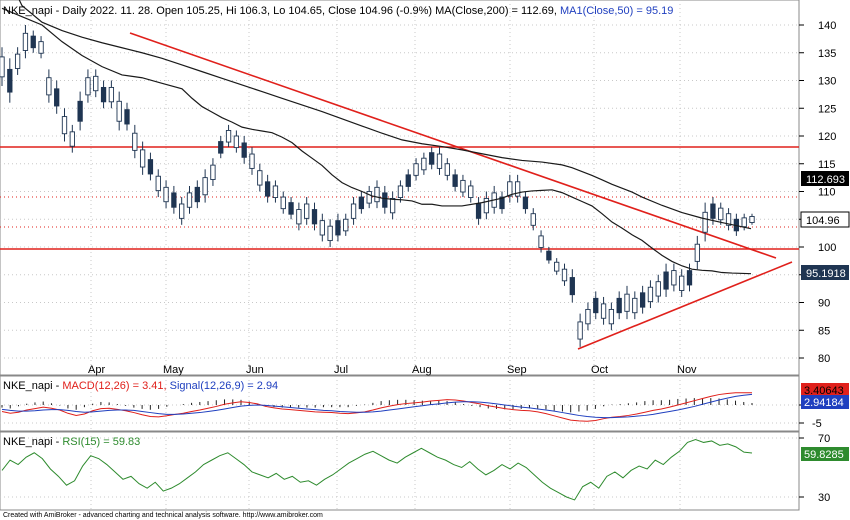 The height and width of the screenshot is (520, 850). I want to click on price-tick-label: 100, so click(827, 248).